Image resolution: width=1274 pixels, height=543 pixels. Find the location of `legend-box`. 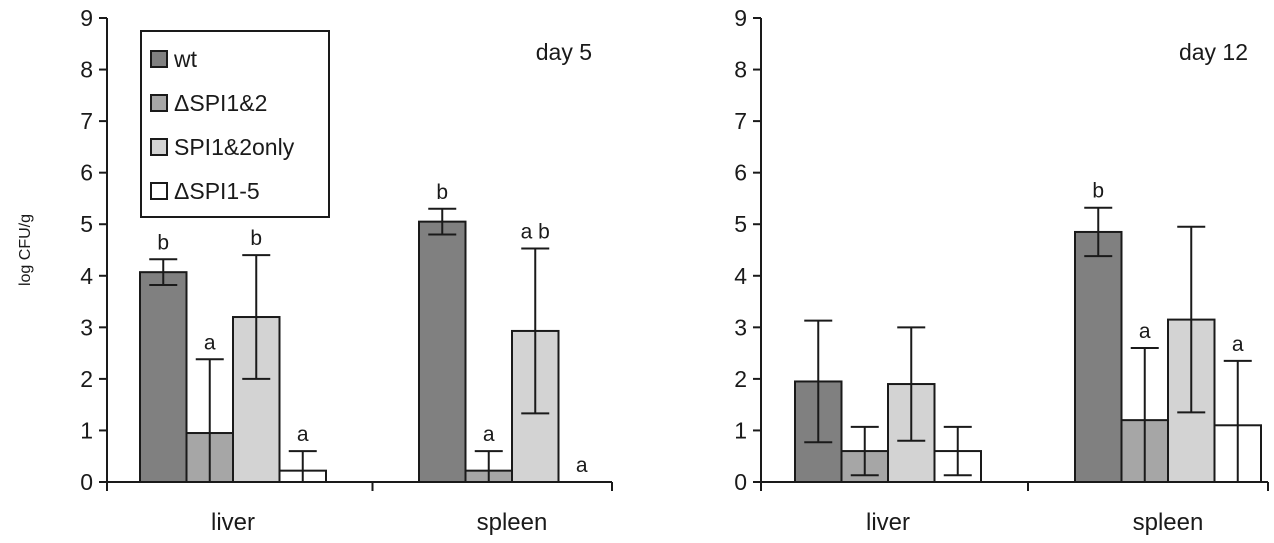

legend-box is located at coordinates (235, 124).